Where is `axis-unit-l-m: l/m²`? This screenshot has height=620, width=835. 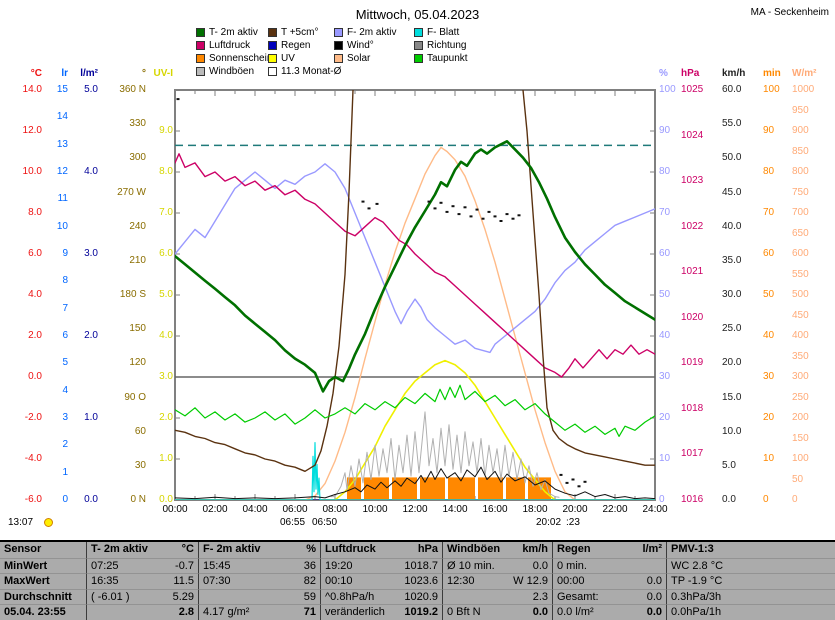
axis-unit-l-m: l/m² is located at coordinates (89, 73).